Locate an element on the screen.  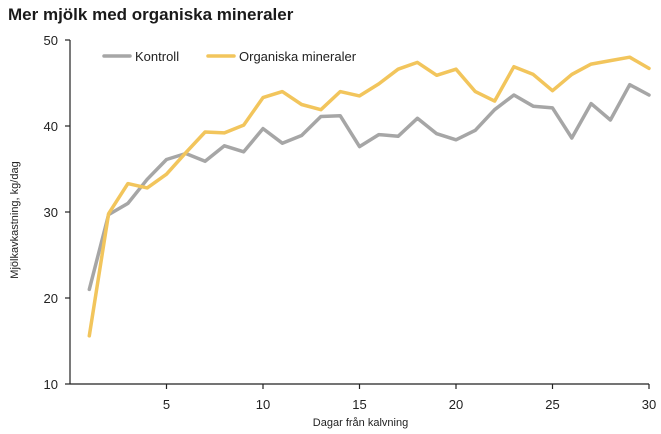
x-tick-label: 25 is located at coordinates (552, 404).